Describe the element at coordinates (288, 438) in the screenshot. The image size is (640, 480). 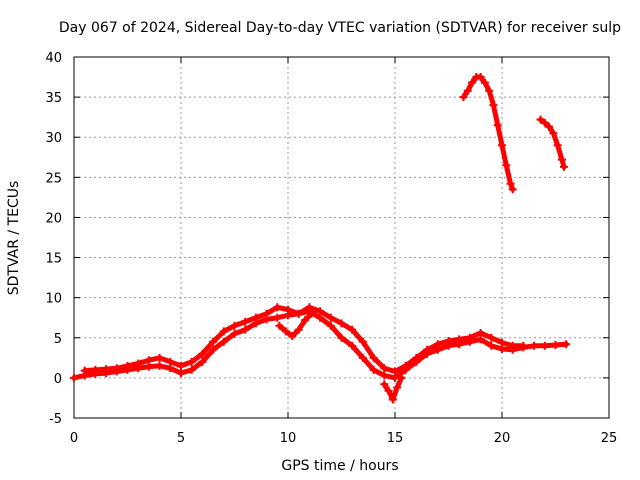
I see `x-tick-label: 10` at that location.